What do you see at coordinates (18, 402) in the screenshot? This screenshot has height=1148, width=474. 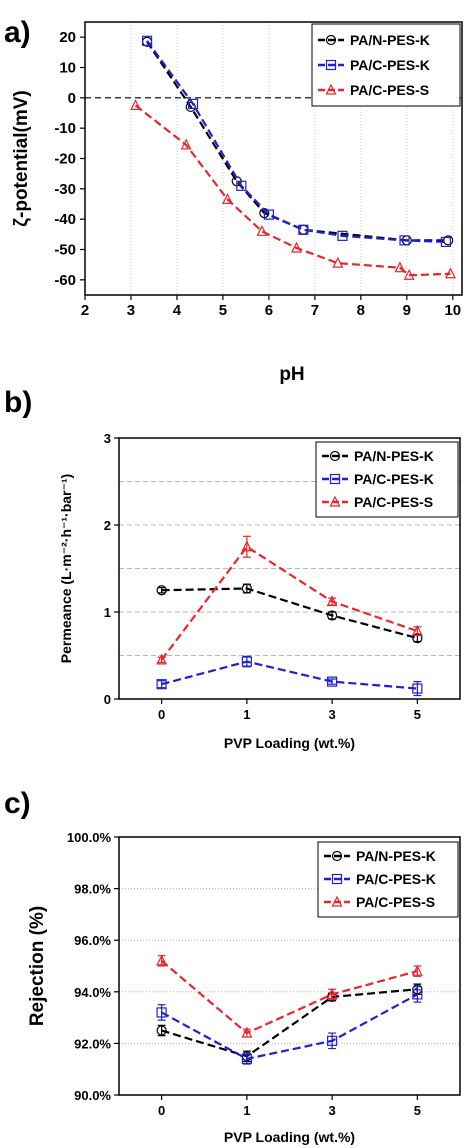 I see `panel-label-b: b)` at bounding box center [18, 402].